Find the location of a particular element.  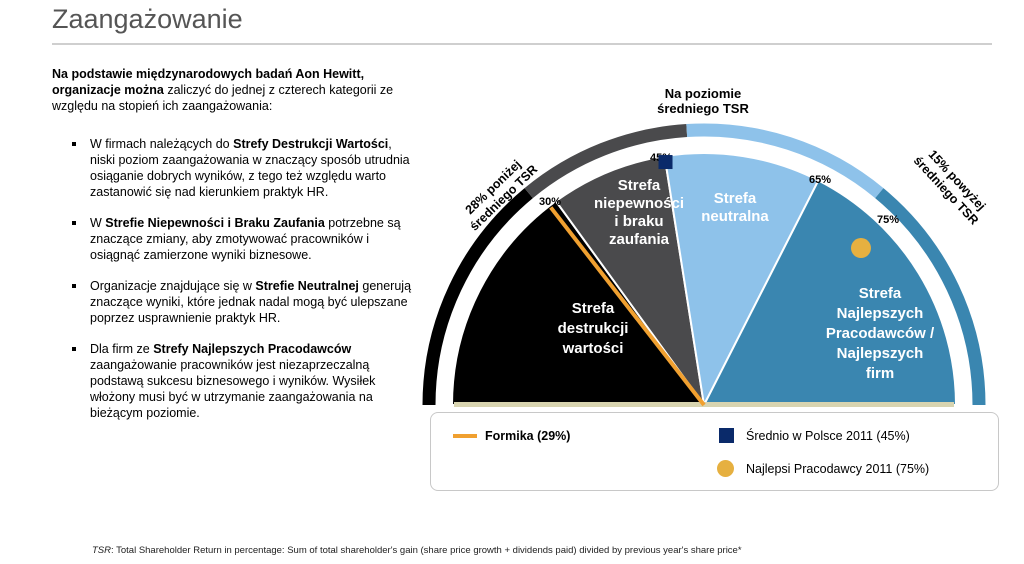

bullet-bold: Strefy Destrukcji Wartości is located at coordinates (311, 144).